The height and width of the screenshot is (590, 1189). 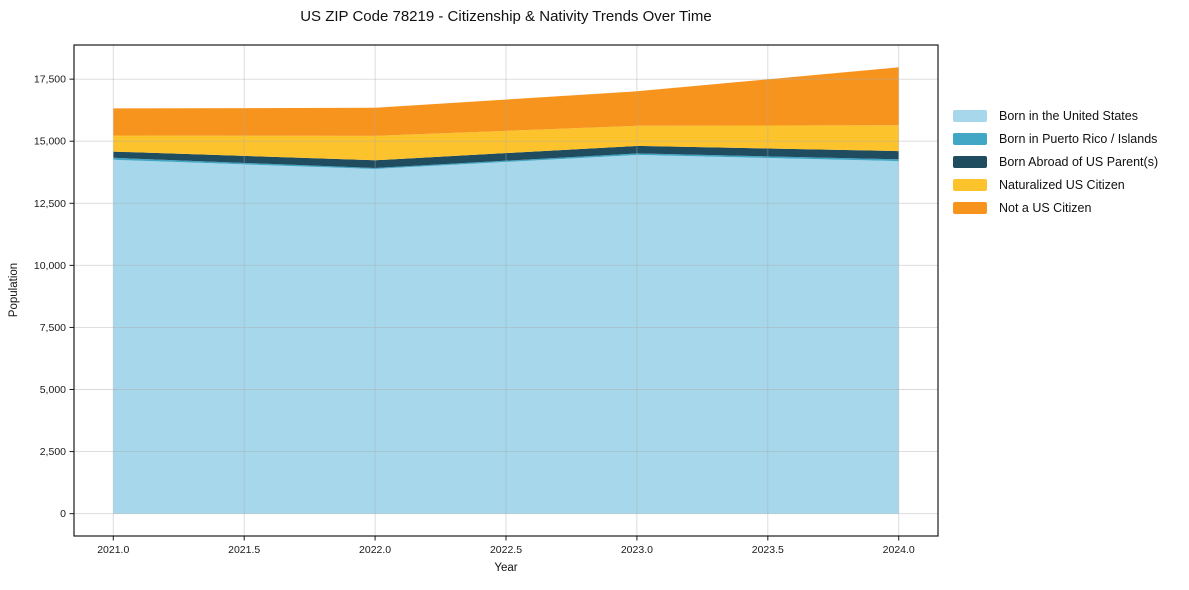 I want to click on legend-label: Born Abroad of US Parent(s), so click(x=1079, y=161).